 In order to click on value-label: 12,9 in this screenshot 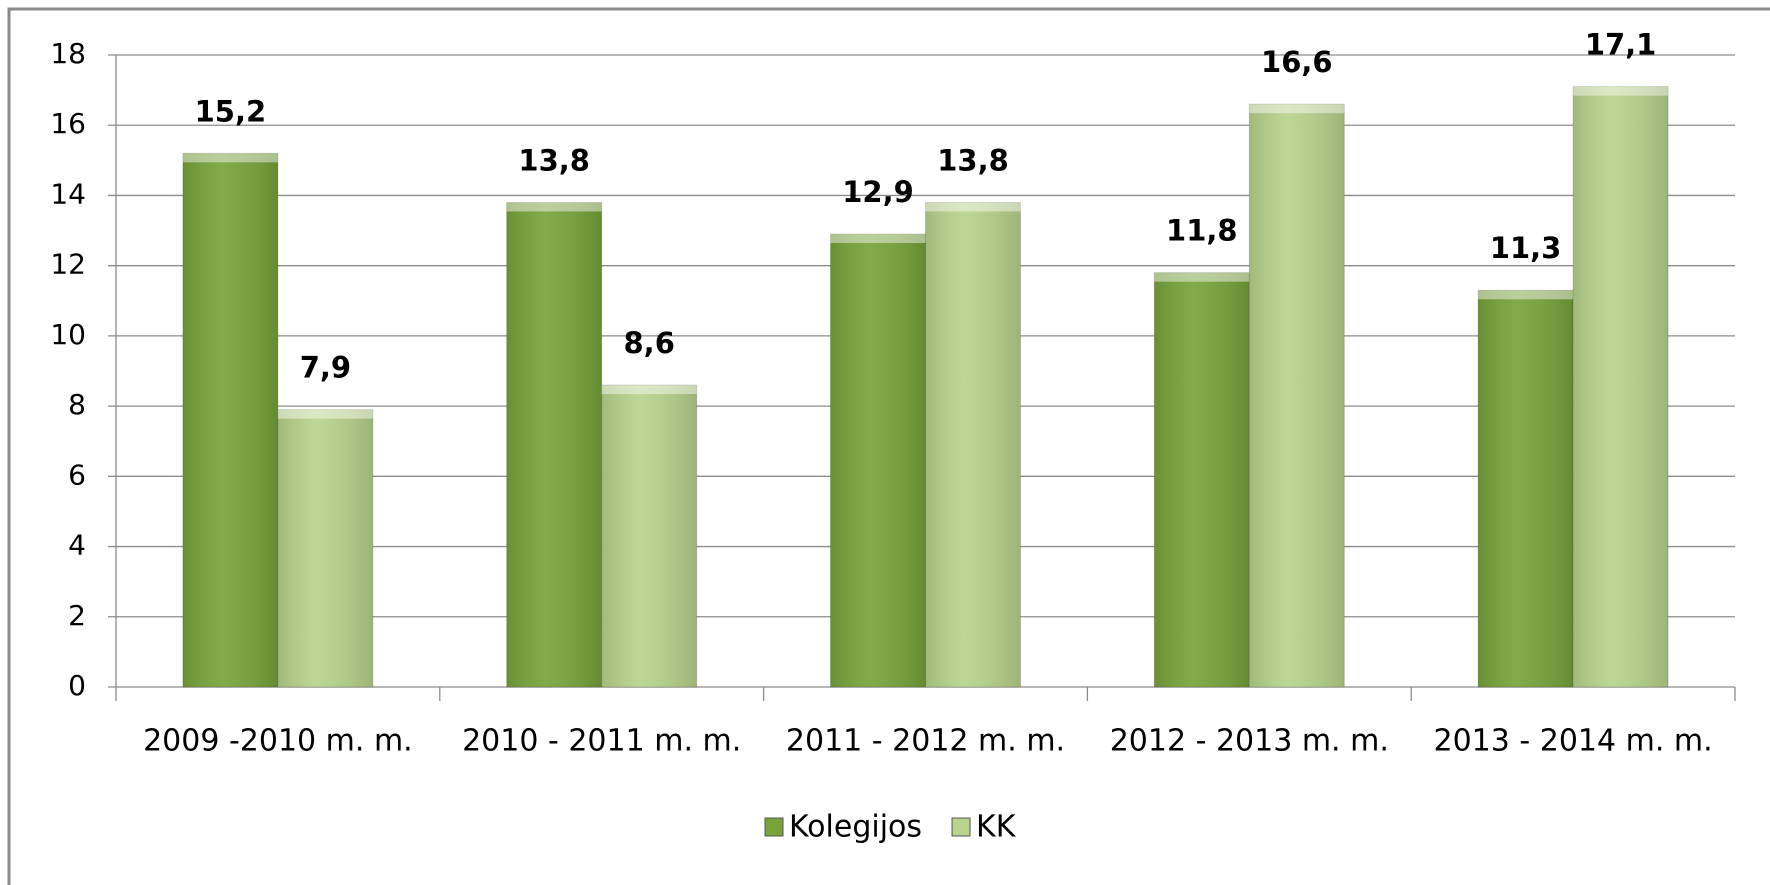, I will do `click(878, 192)`.